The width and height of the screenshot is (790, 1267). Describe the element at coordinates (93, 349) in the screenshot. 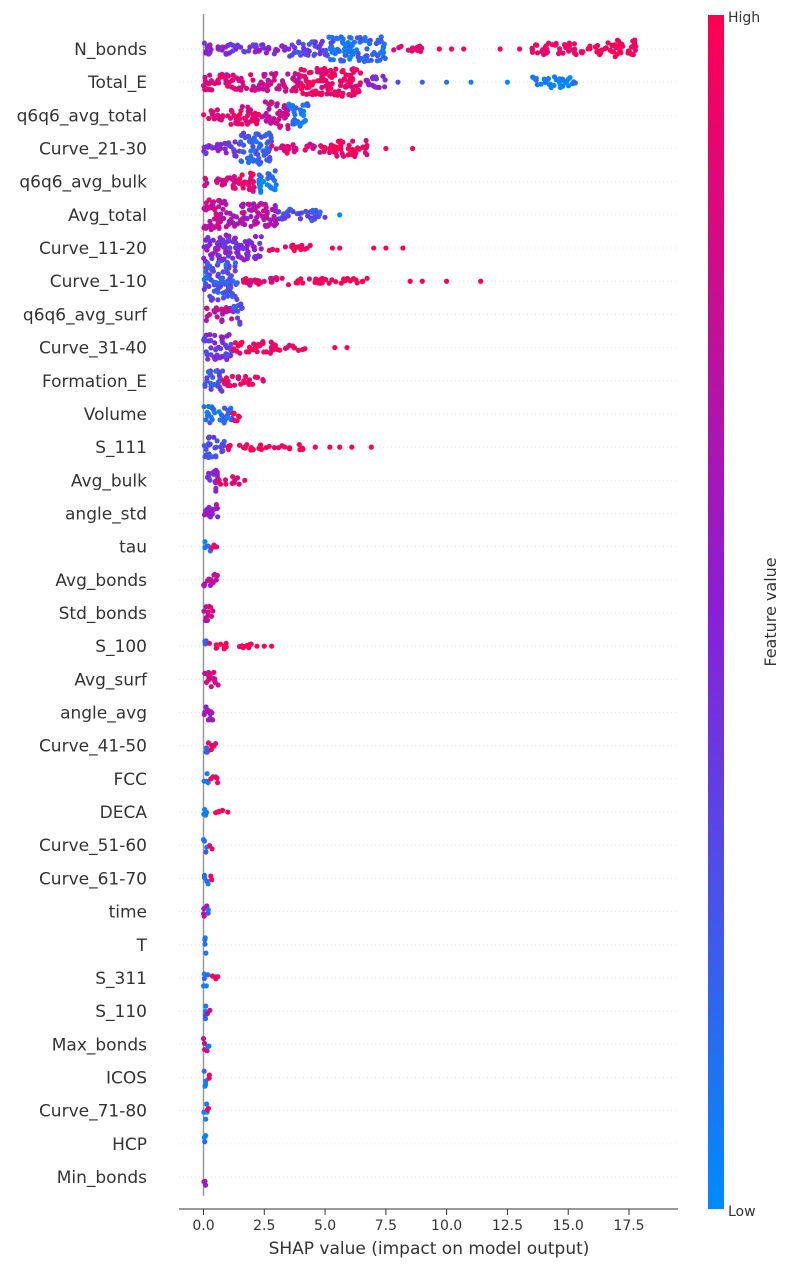

I see `feature-label: Curve_31-40` at that location.